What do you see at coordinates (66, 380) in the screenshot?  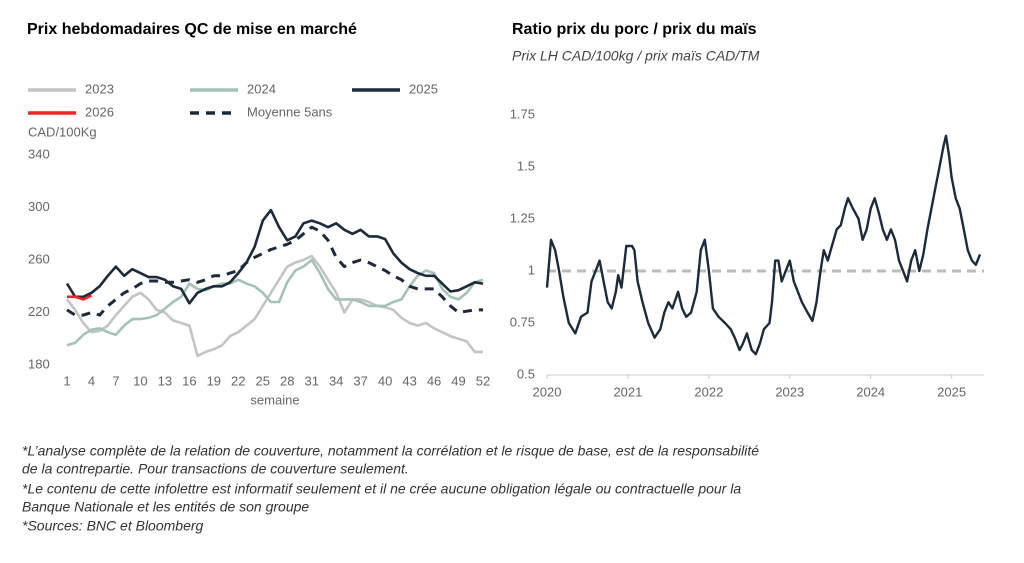 I see `x-tick-label: 1` at bounding box center [66, 380].